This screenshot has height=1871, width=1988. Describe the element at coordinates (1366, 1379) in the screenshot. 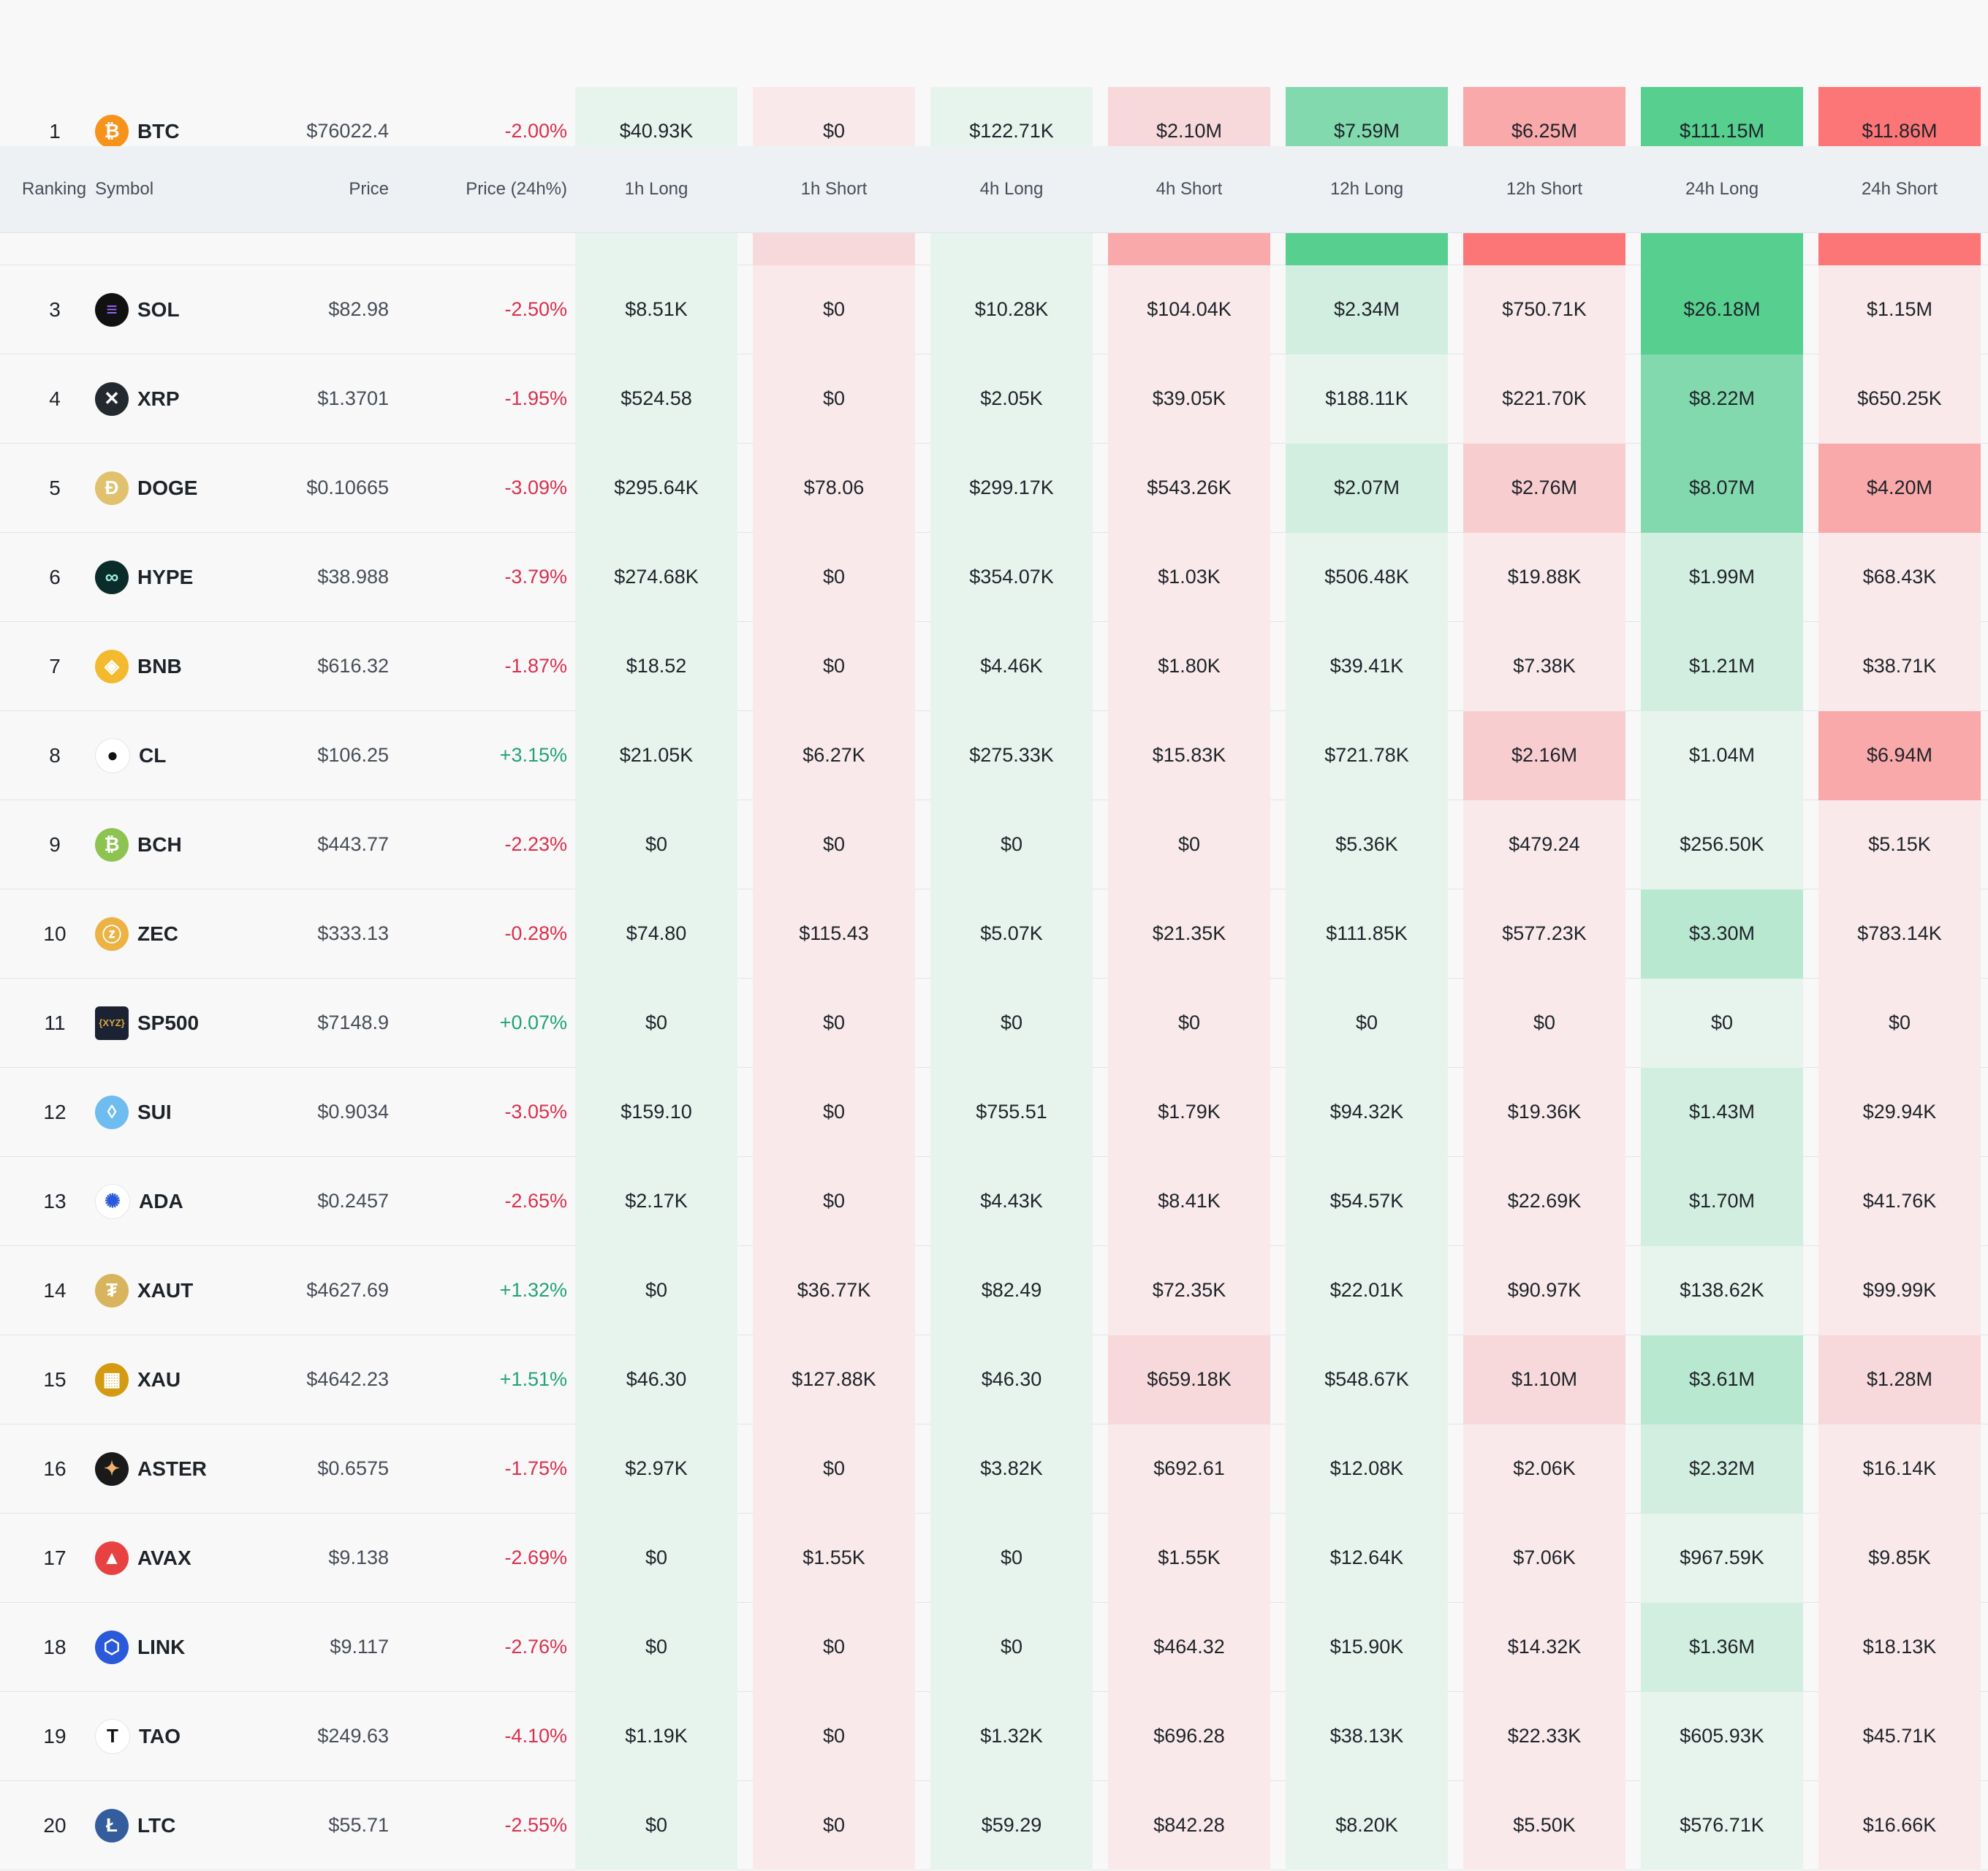

I see `liquidation-12h-long-cell: $548.67K` at that location.